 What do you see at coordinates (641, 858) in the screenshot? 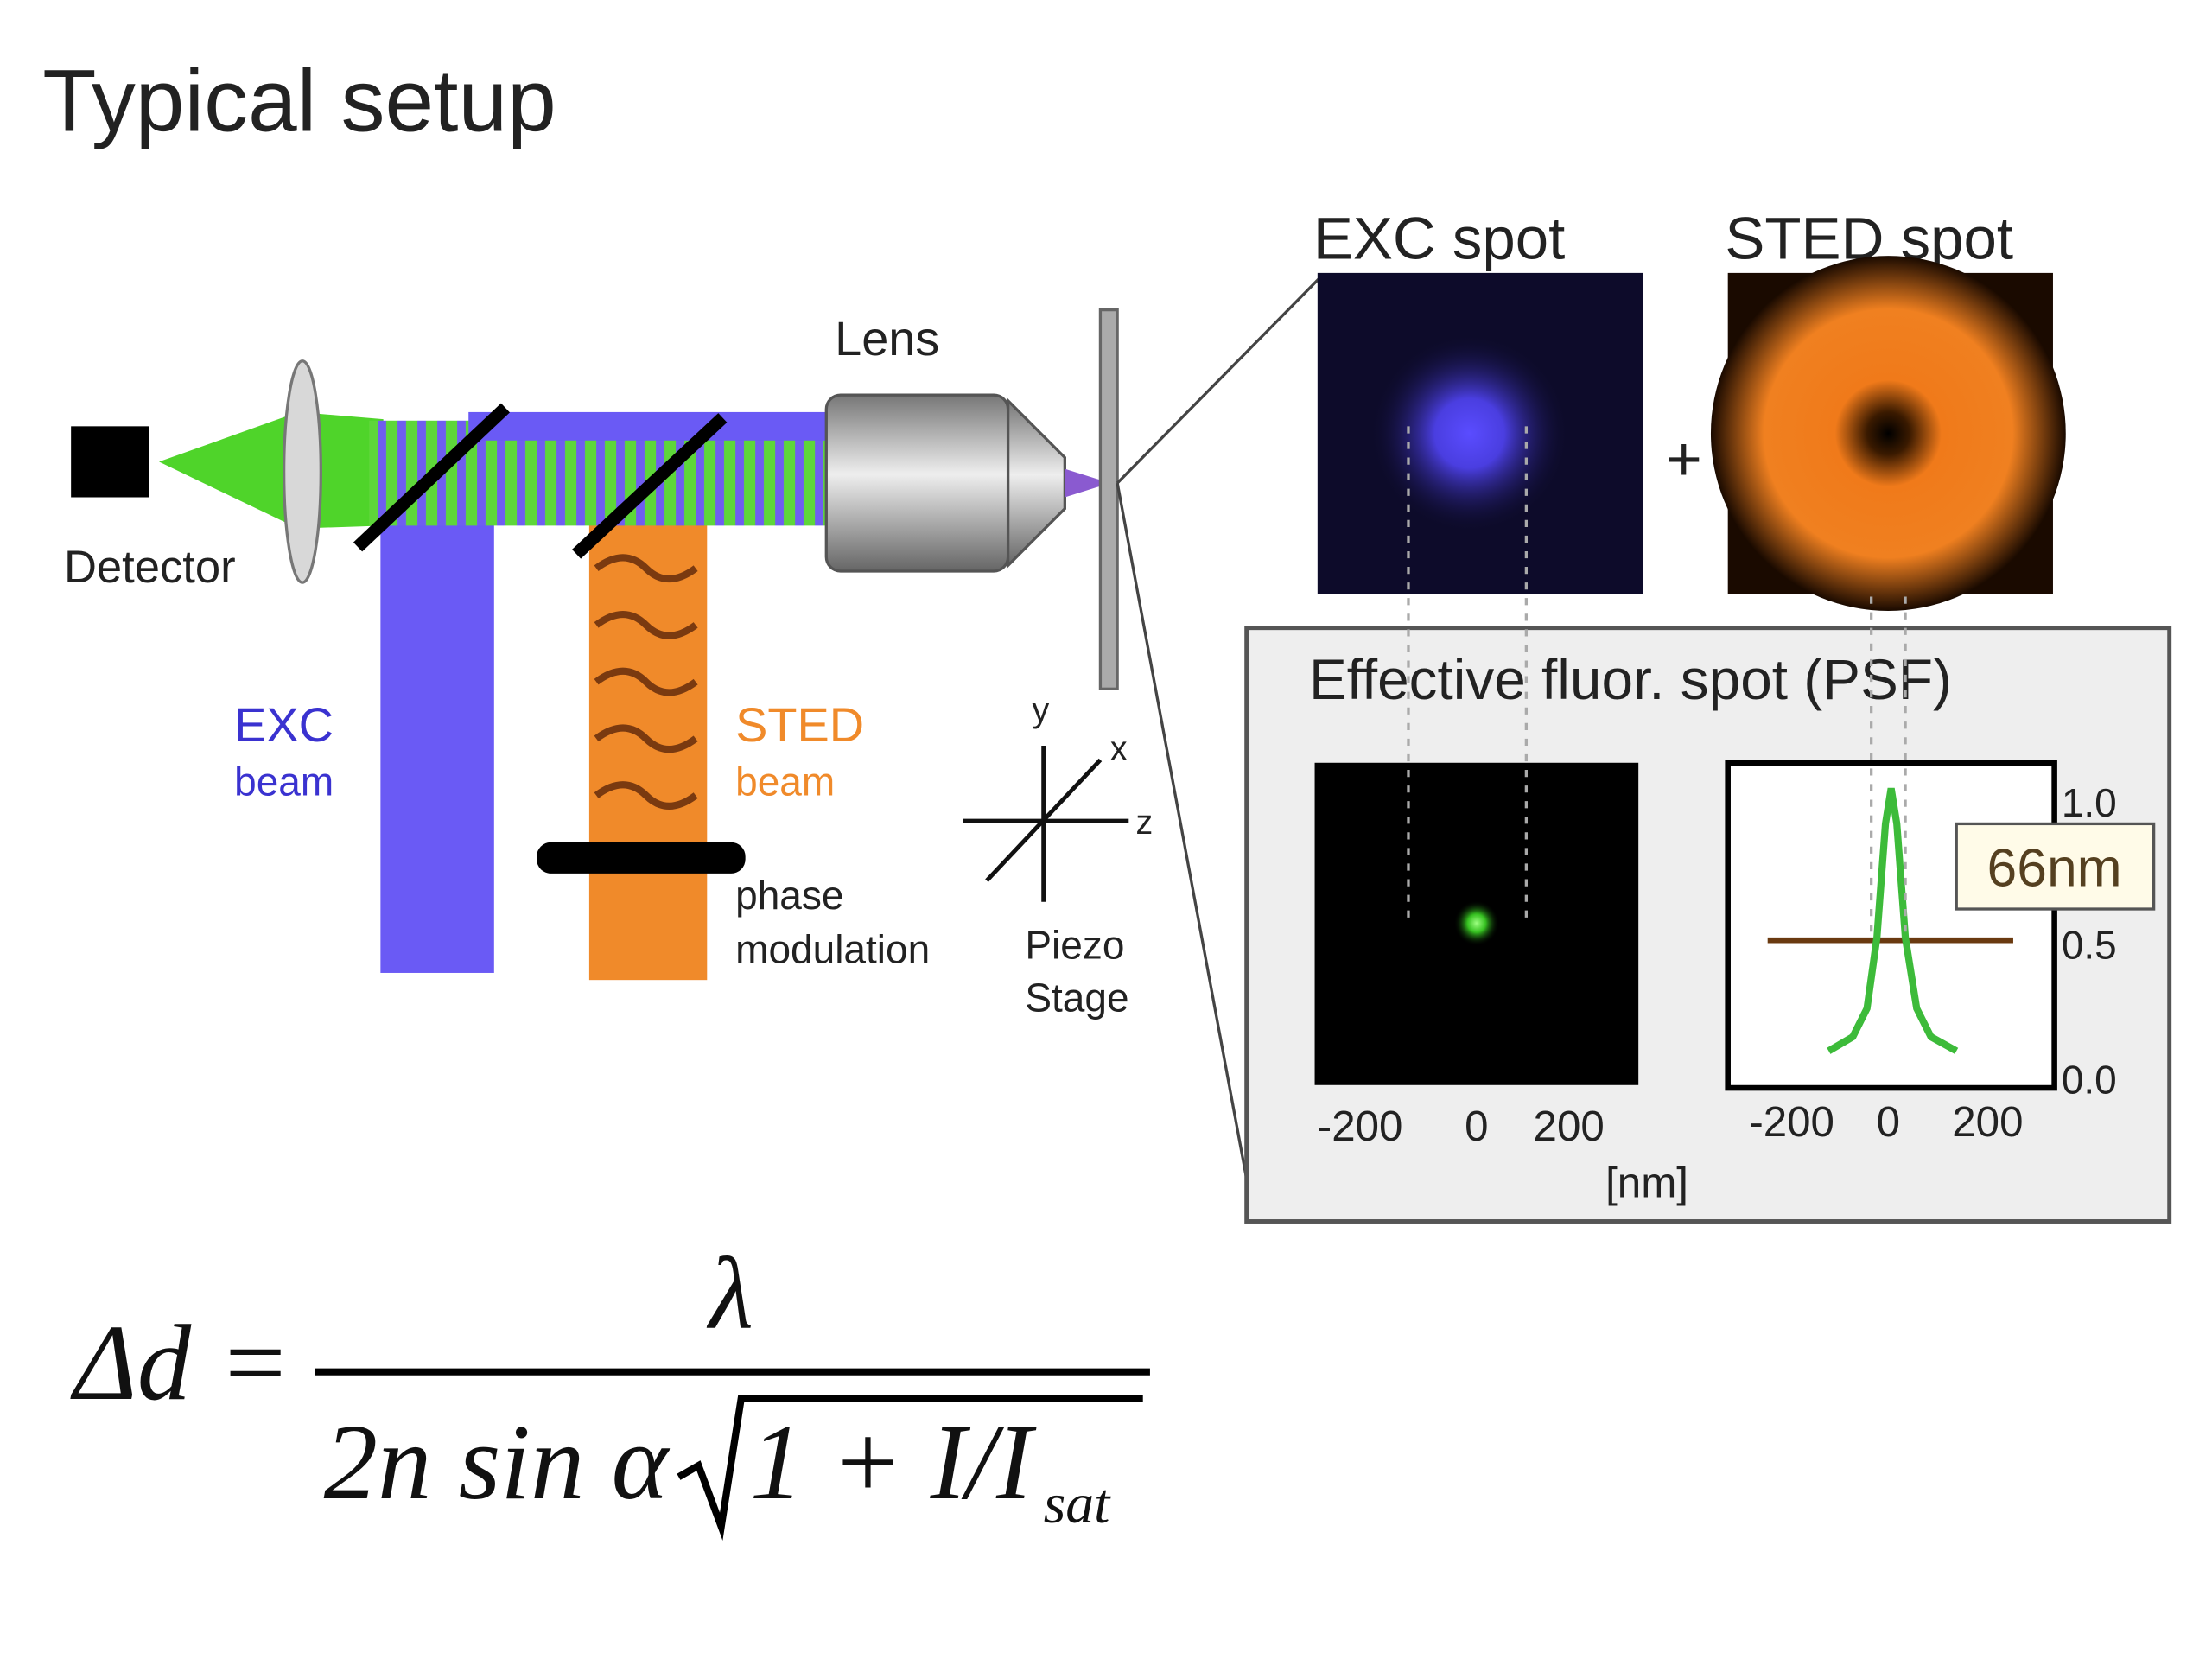
I see `phase-plate` at bounding box center [641, 858].